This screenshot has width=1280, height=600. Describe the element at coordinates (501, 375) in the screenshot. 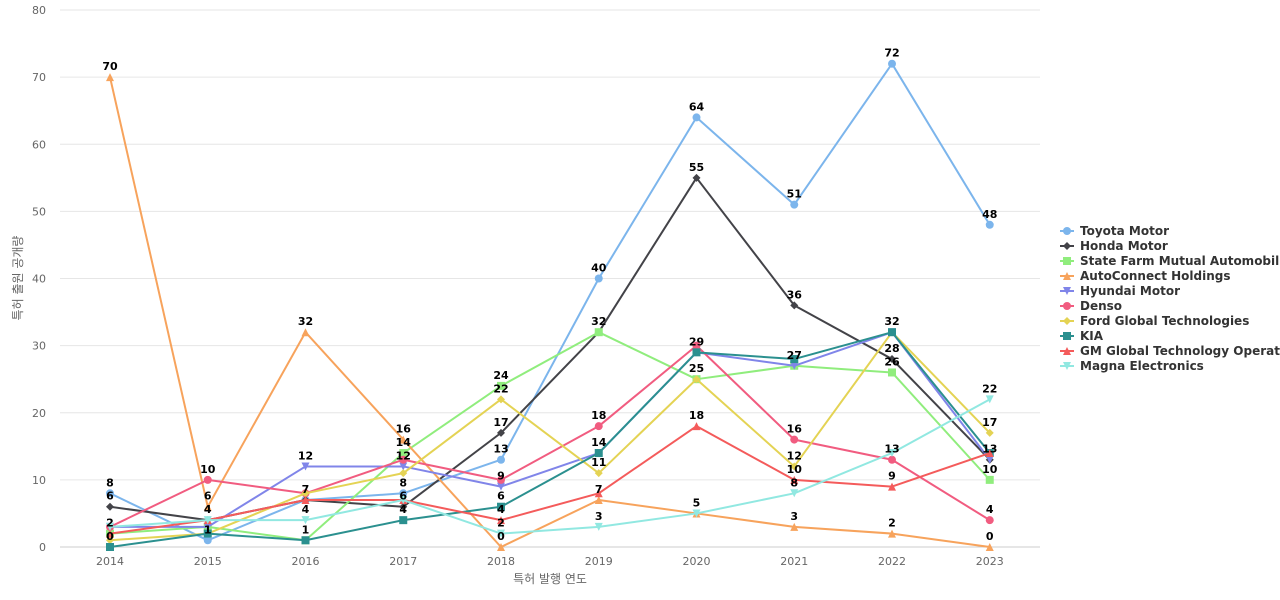

I see `data-label: 24` at that location.